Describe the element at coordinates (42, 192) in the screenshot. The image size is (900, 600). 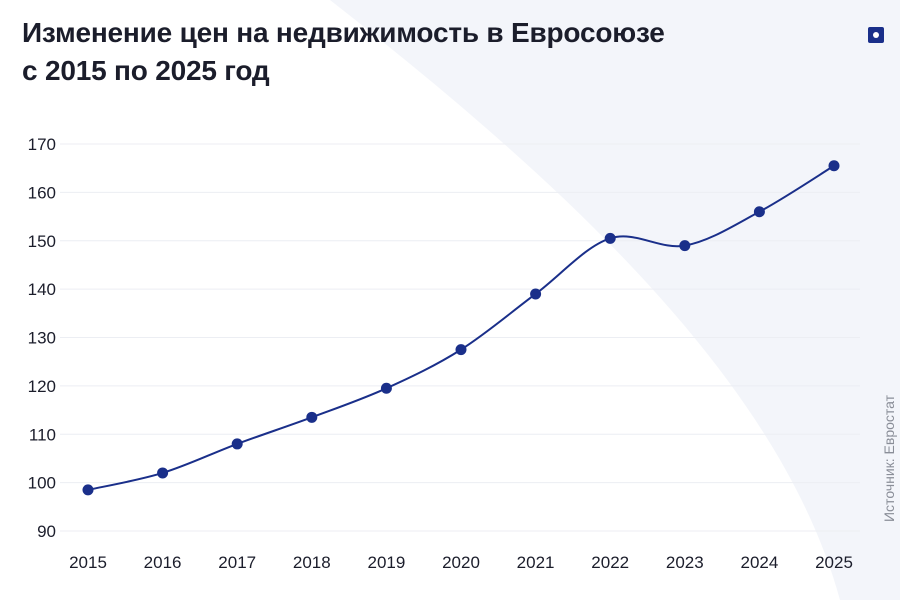
I see `y-tick-label: 160` at that location.